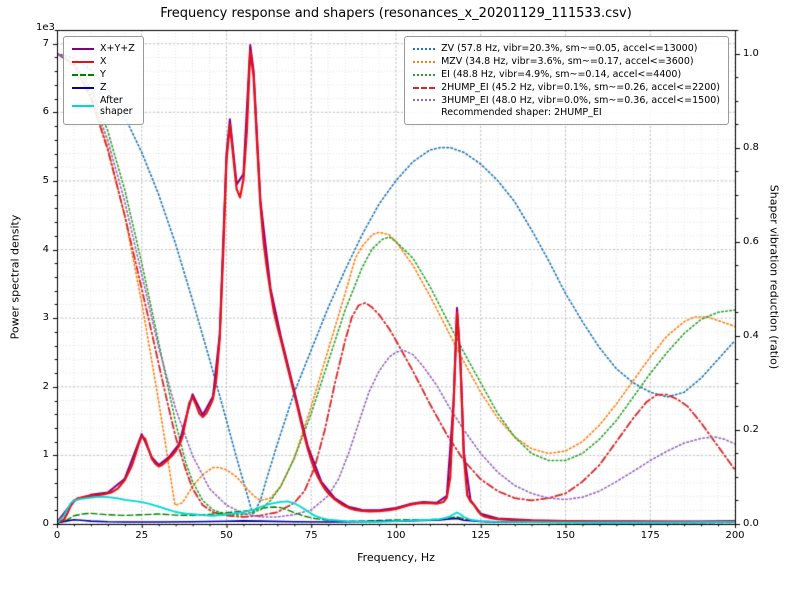 This screenshot has height=600, width=800. I want to click on legend-item-label: Y, so click(103, 74).